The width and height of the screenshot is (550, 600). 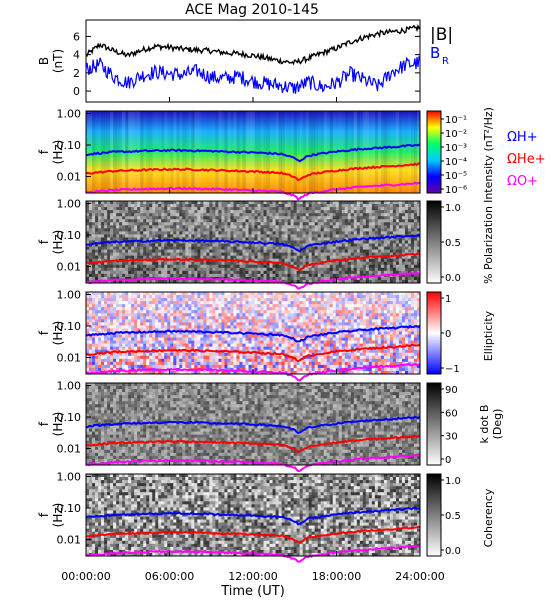 What do you see at coordinates (286, 152) in the screenshot?
I see `intensity-streak` at bounding box center [286, 152].